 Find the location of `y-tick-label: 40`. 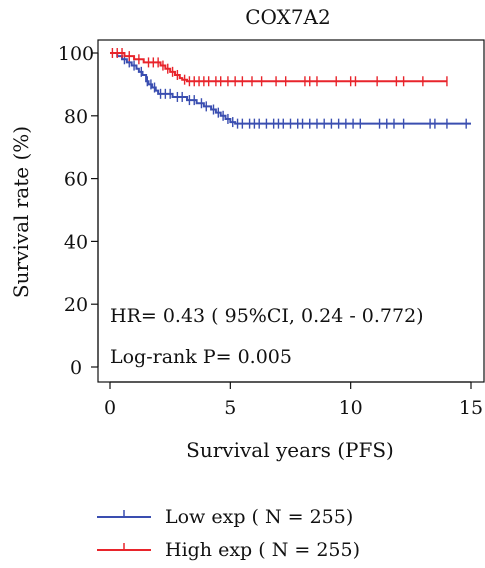

y-tick-label: 40 is located at coordinates (76, 242).